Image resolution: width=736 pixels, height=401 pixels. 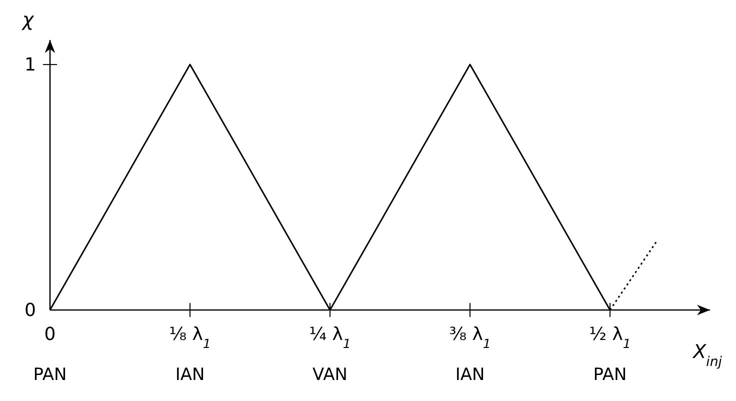 I want to click on x-axis-title: X$_{inj}$, so click(x=707, y=355).